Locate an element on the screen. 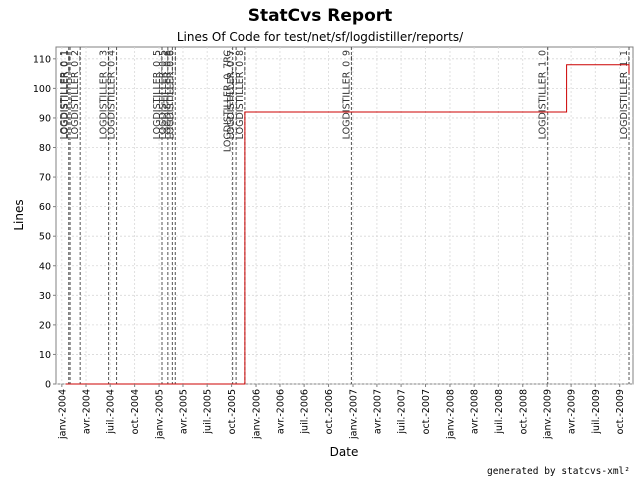  y-tick-label: 0 is located at coordinates (48, 385).